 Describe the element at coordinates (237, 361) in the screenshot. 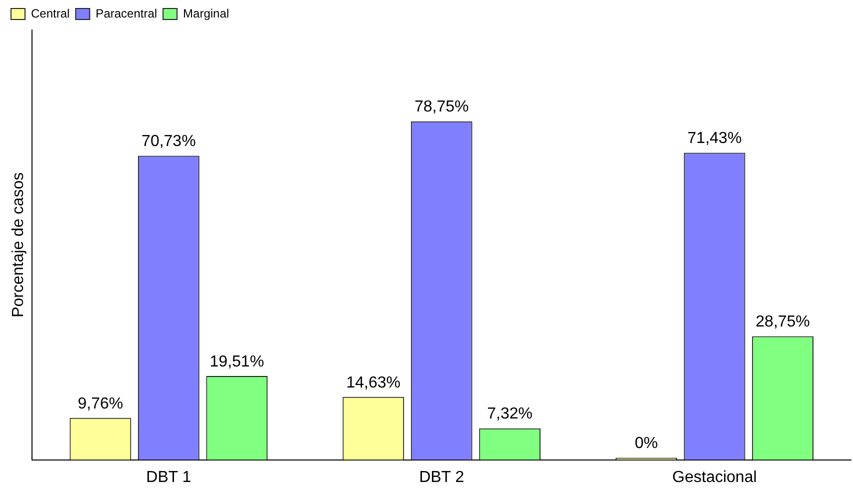

I see `data-label: 19,51%` at that location.